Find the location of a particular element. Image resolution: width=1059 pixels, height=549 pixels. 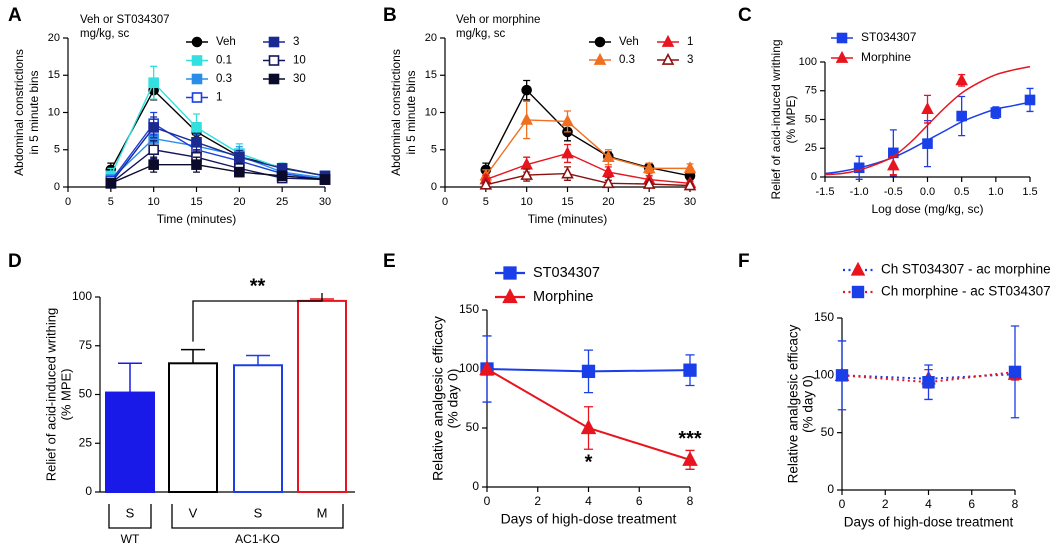

legend-label: ST034307 is located at coordinates (566, 273).